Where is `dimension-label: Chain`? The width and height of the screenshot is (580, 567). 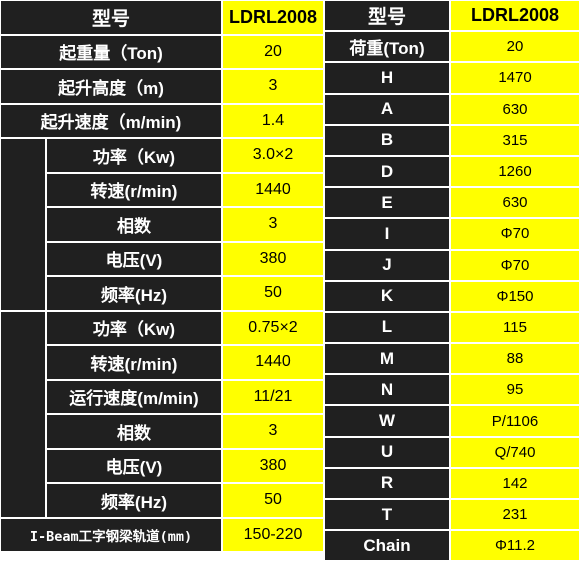 dimension-label: Chain is located at coordinates (387, 546).